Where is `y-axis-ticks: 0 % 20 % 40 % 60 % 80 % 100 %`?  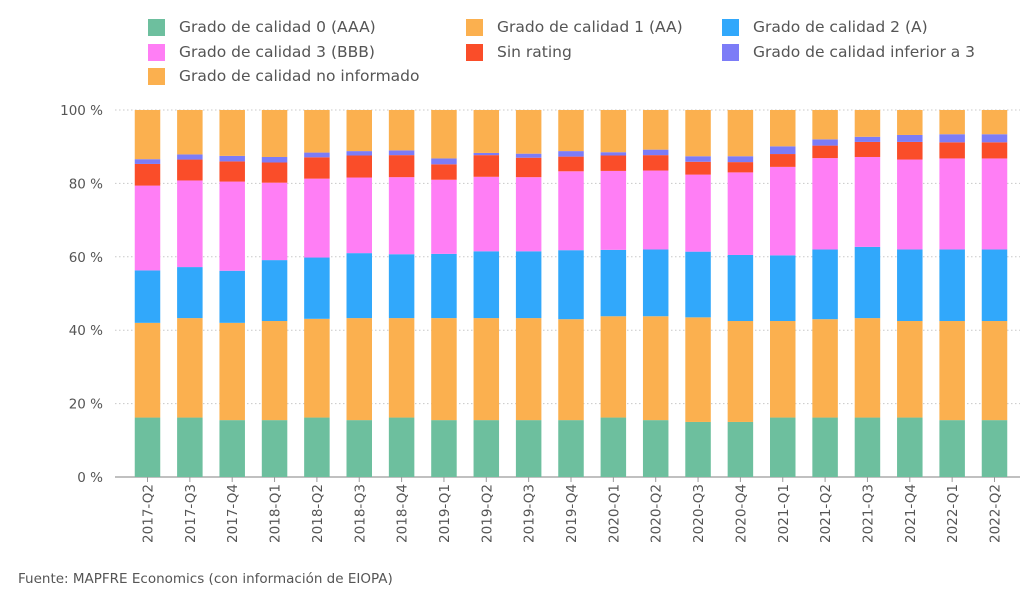 y-axis-ticks: 0 % 20 % 40 % 60 % 80 % 100 % is located at coordinates (81, 294).